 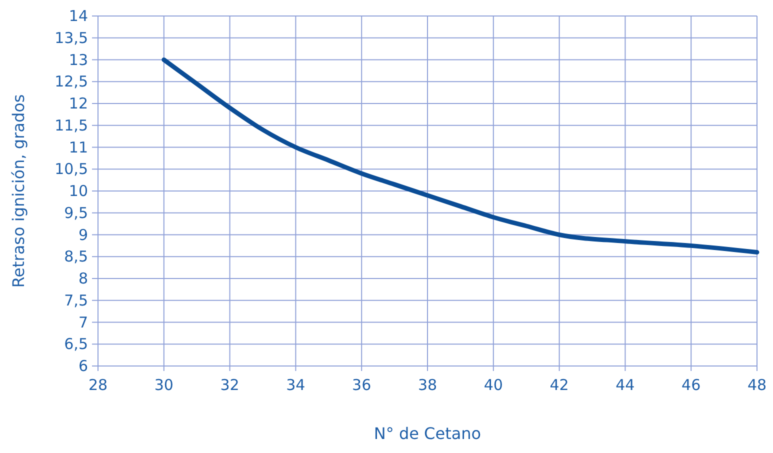 I want to click on y-tick-label: 8, so click(x=83, y=279).